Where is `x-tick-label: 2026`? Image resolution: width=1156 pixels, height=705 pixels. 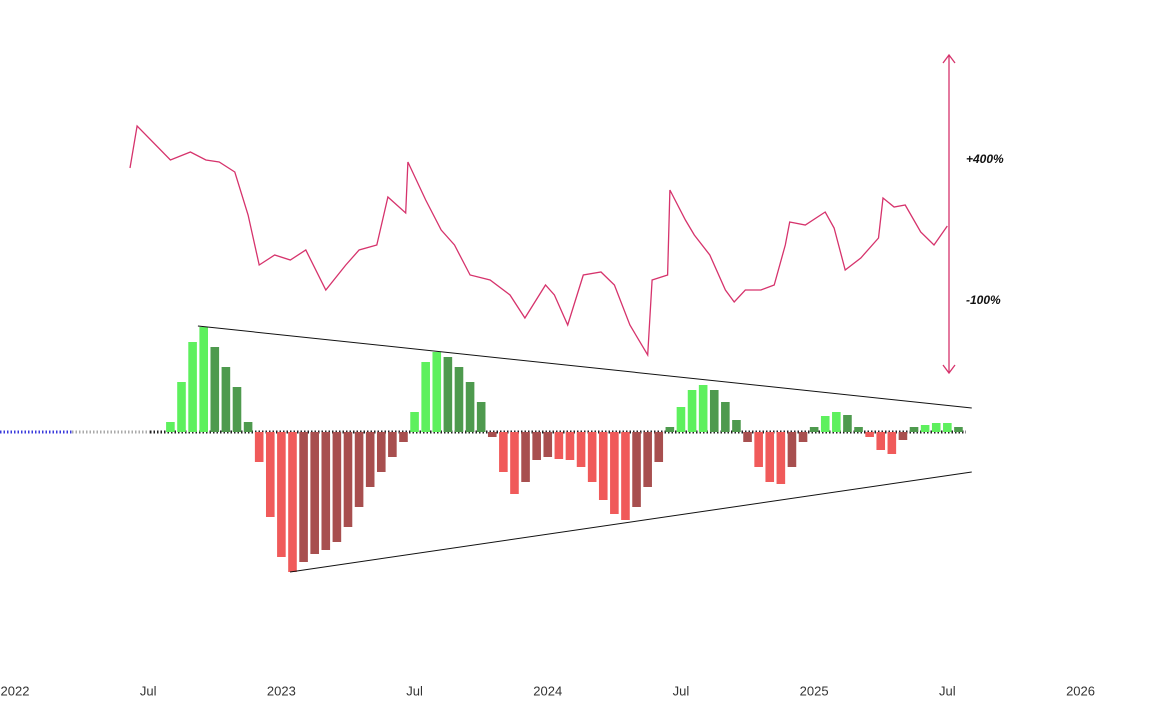
x-tick-label: 2026 is located at coordinates (1080, 690).